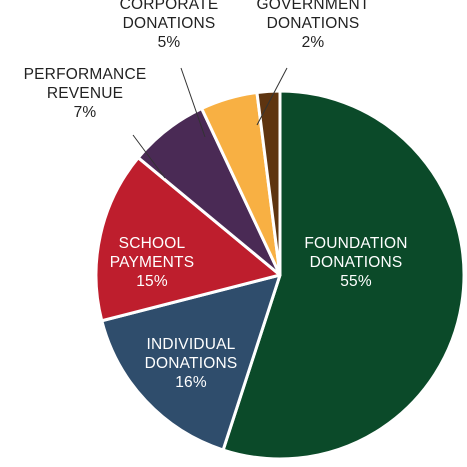 The image size is (467, 467). What do you see at coordinates (268, 183) in the screenshot?
I see `pie-slice-government-donations` at bounding box center [268, 183].